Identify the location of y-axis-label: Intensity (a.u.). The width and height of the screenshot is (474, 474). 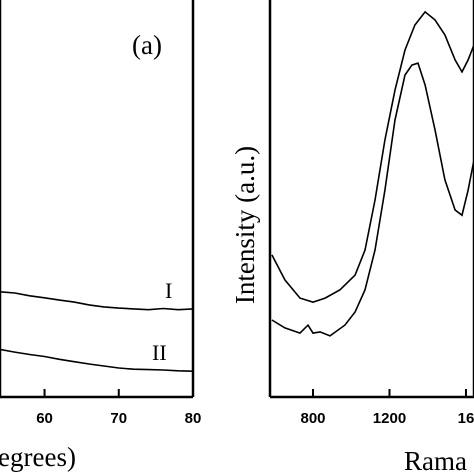
(245, 225).